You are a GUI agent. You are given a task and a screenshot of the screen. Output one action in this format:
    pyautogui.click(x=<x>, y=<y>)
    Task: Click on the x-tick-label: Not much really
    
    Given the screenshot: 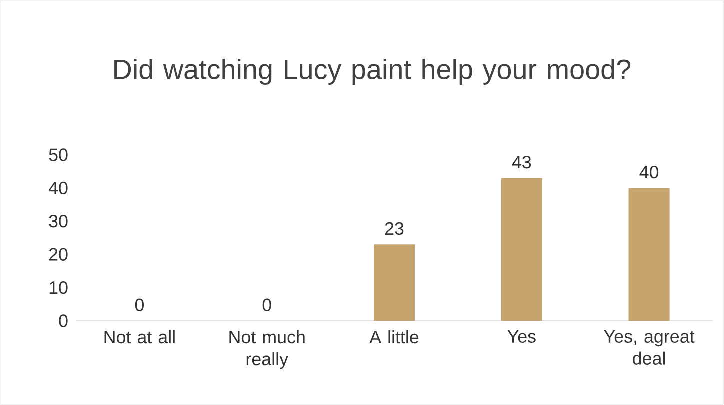 What is the action you would take?
    pyautogui.click(x=267, y=350)
    